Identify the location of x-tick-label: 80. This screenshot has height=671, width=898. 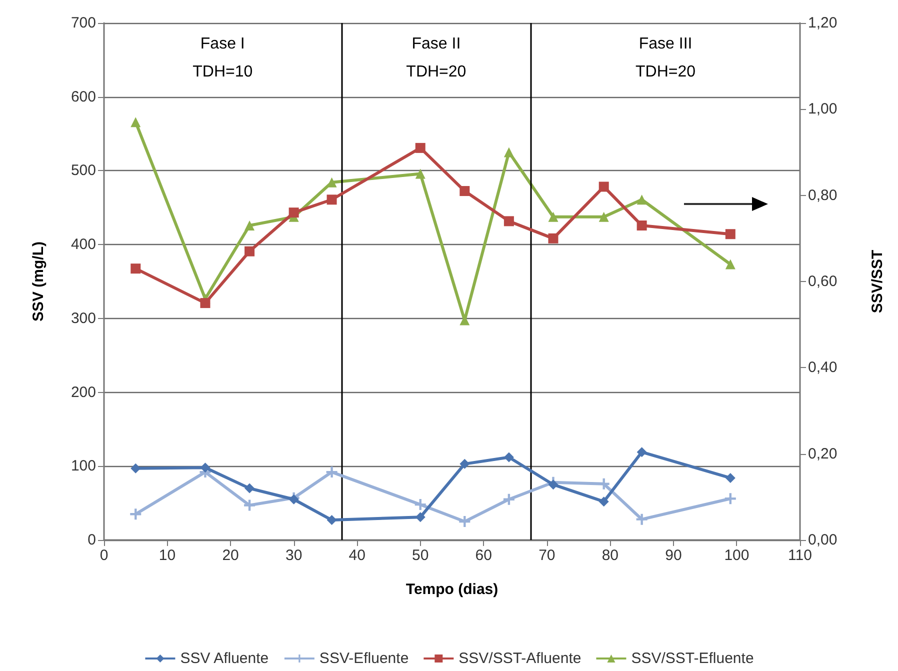
(610, 555).